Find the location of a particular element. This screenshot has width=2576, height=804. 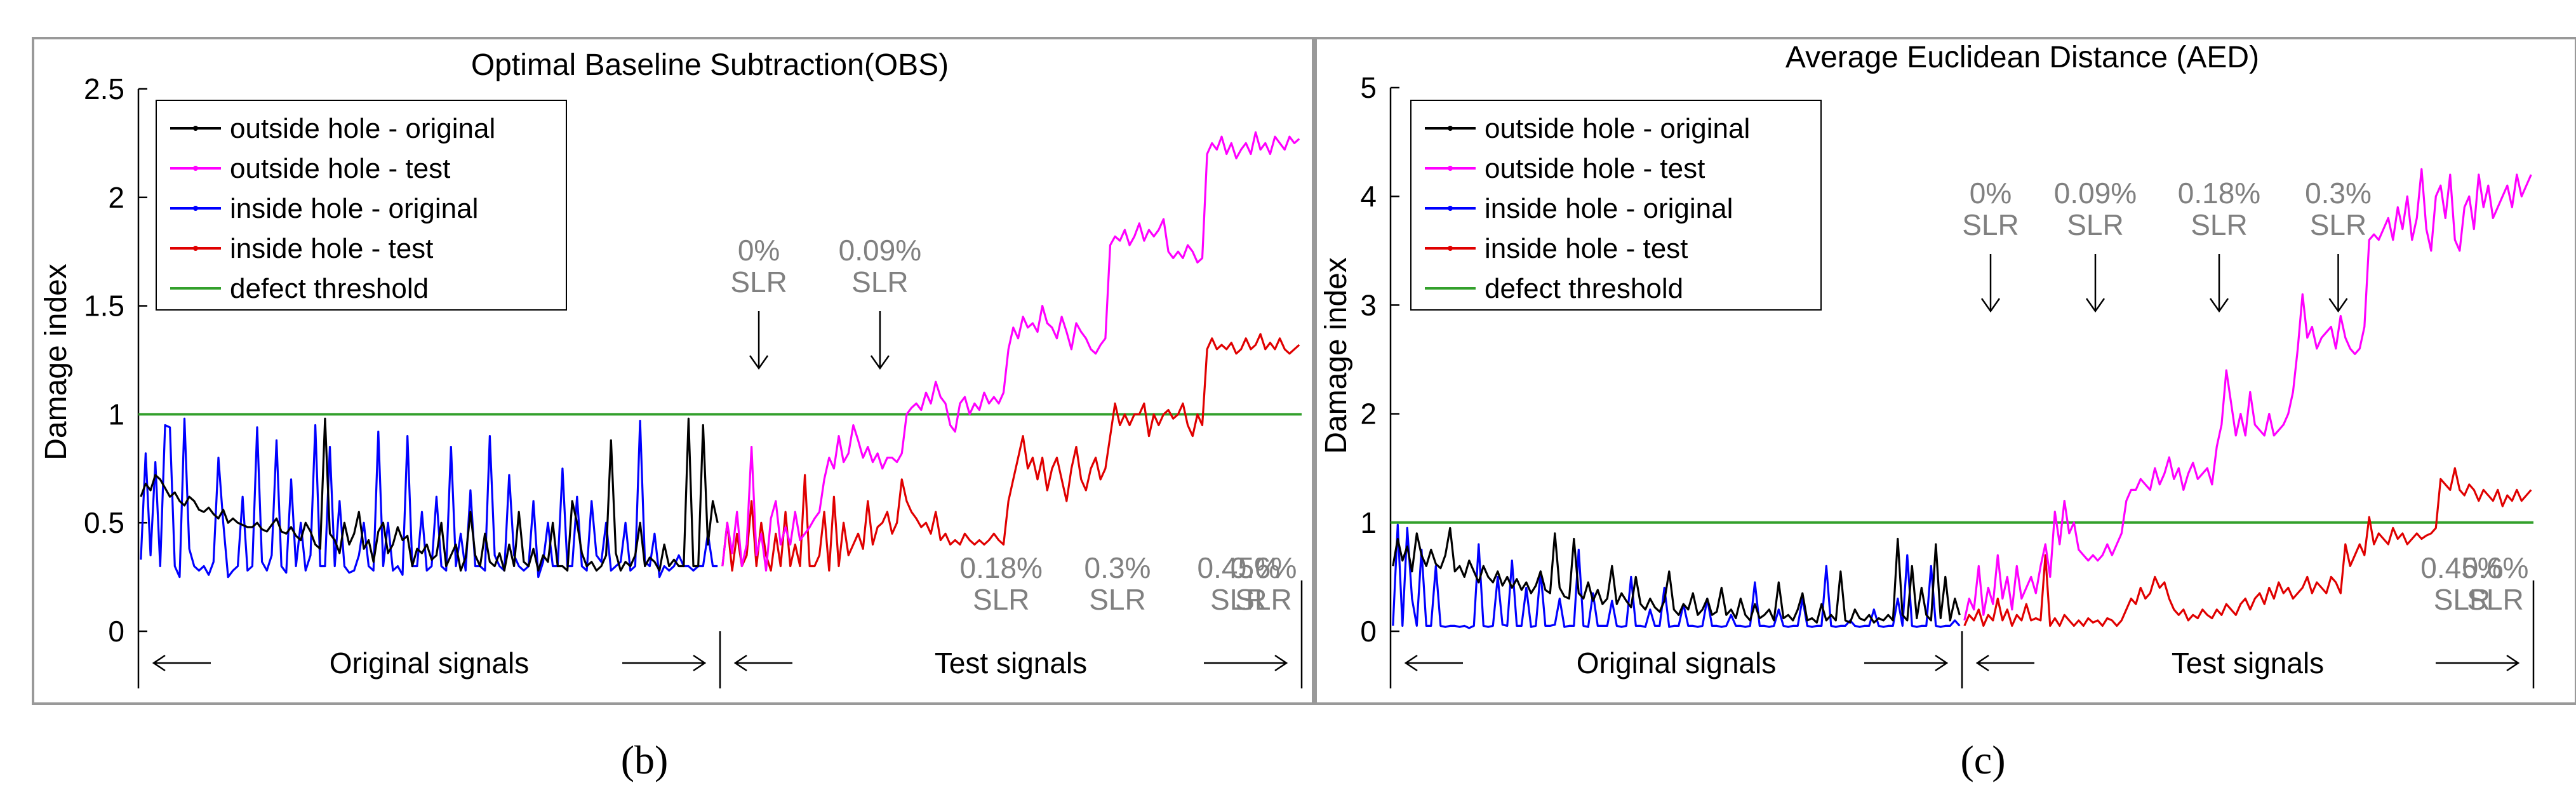

panel-c-y-ticks: 0 1 2 3 4 5 is located at coordinates (1379, 359).